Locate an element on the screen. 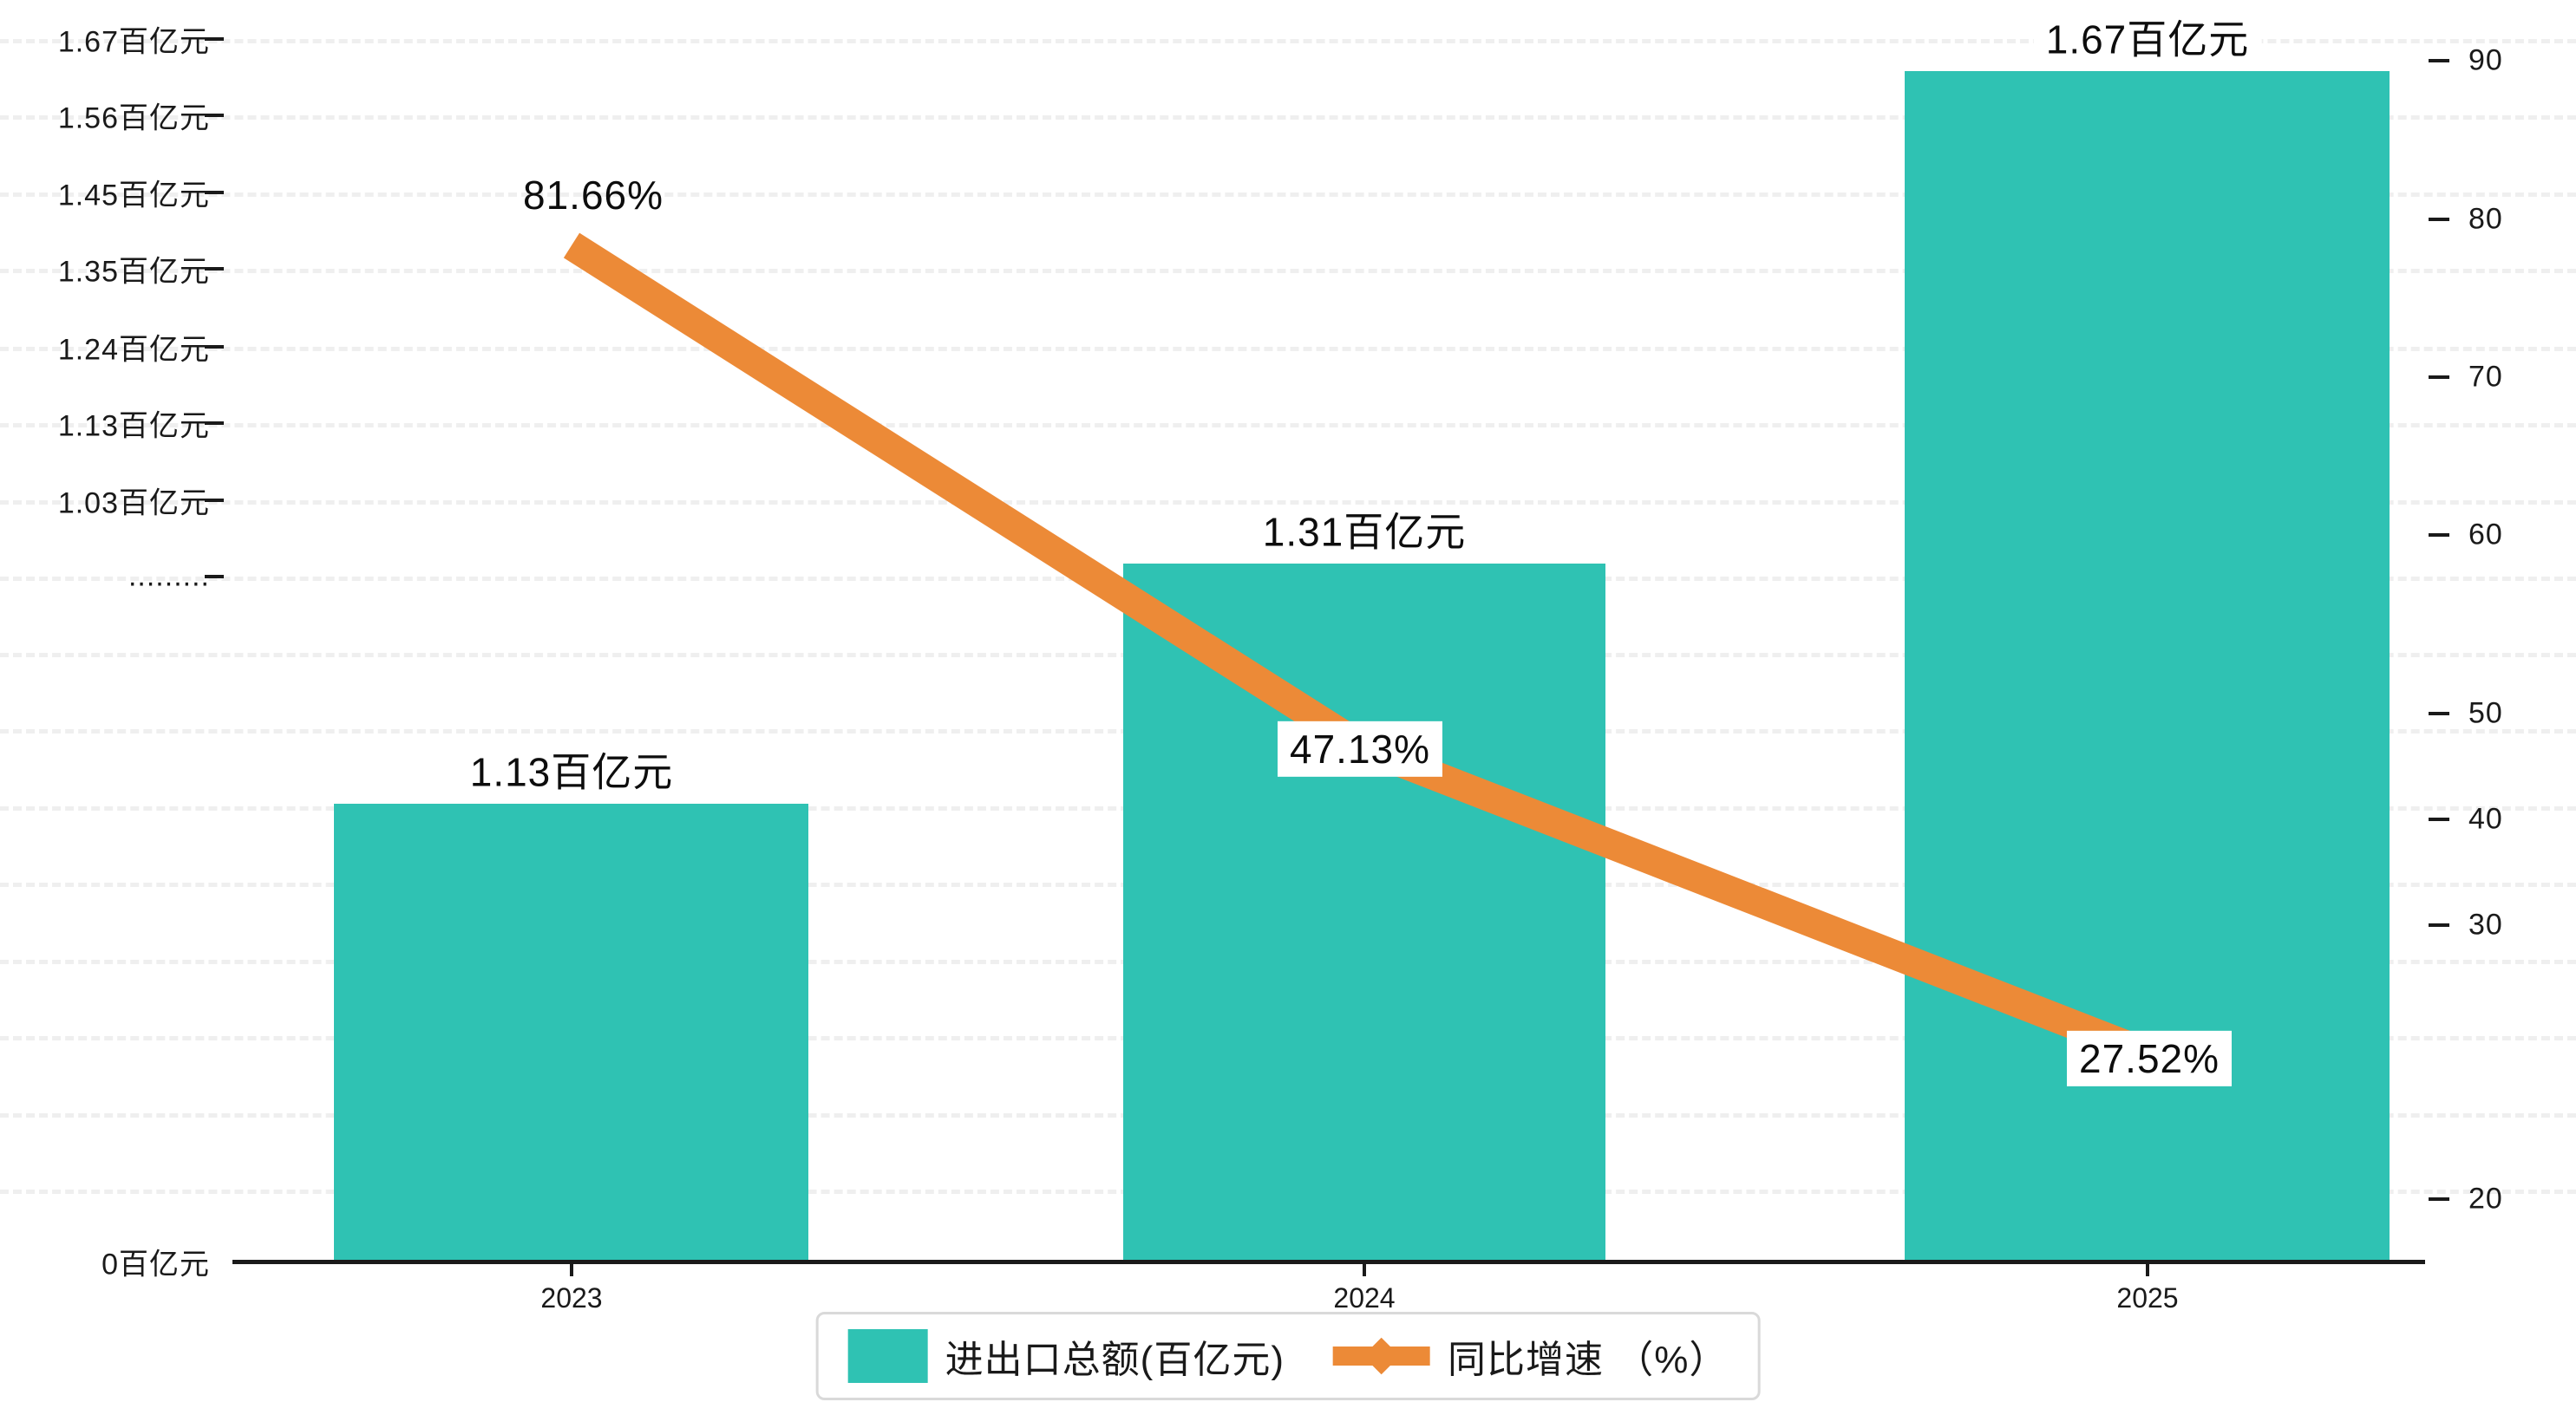 The image size is (2576, 1415). x-label-2025: 2025 is located at coordinates (2147, 1298).